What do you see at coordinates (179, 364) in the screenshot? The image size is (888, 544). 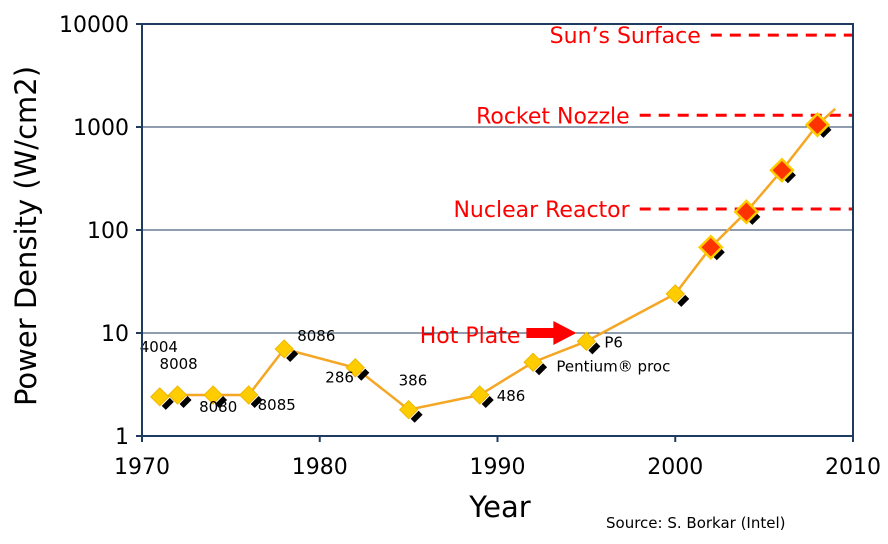 I see `point-label: 8008` at bounding box center [179, 364].